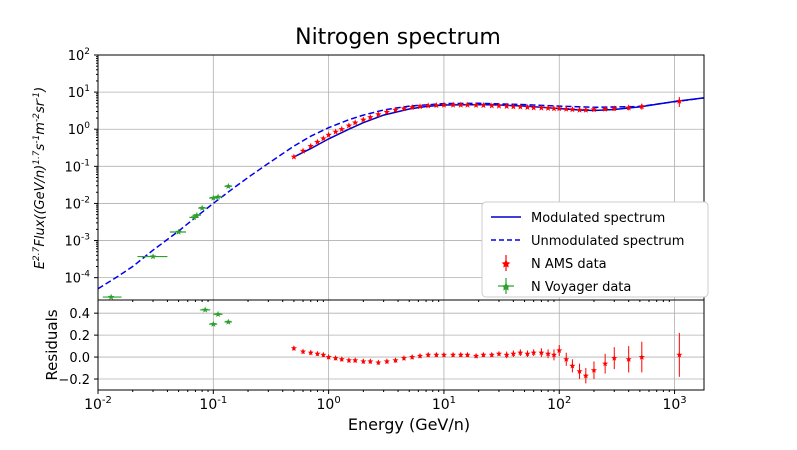 This screenshot has width=797, height=450. What do you see at coordinates (79, 55) in the screenshot?
I see `y-tick-label: 10²` at bounding box center [79, 55].